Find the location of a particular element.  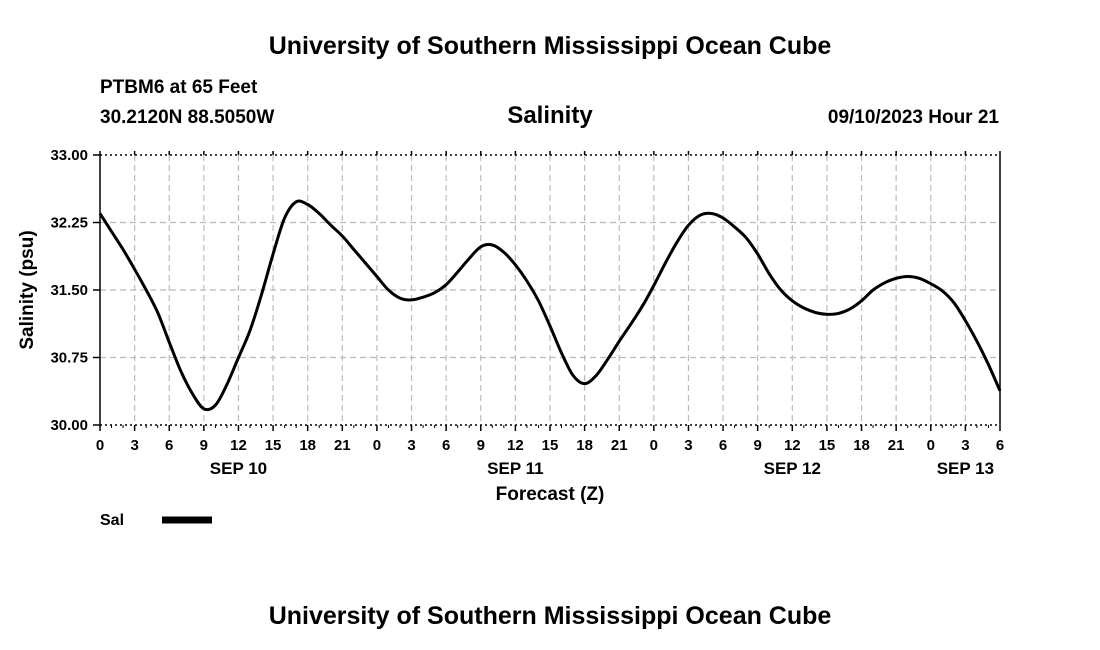

x-day-label: SEP 12 is located at coordinates (792, 468).